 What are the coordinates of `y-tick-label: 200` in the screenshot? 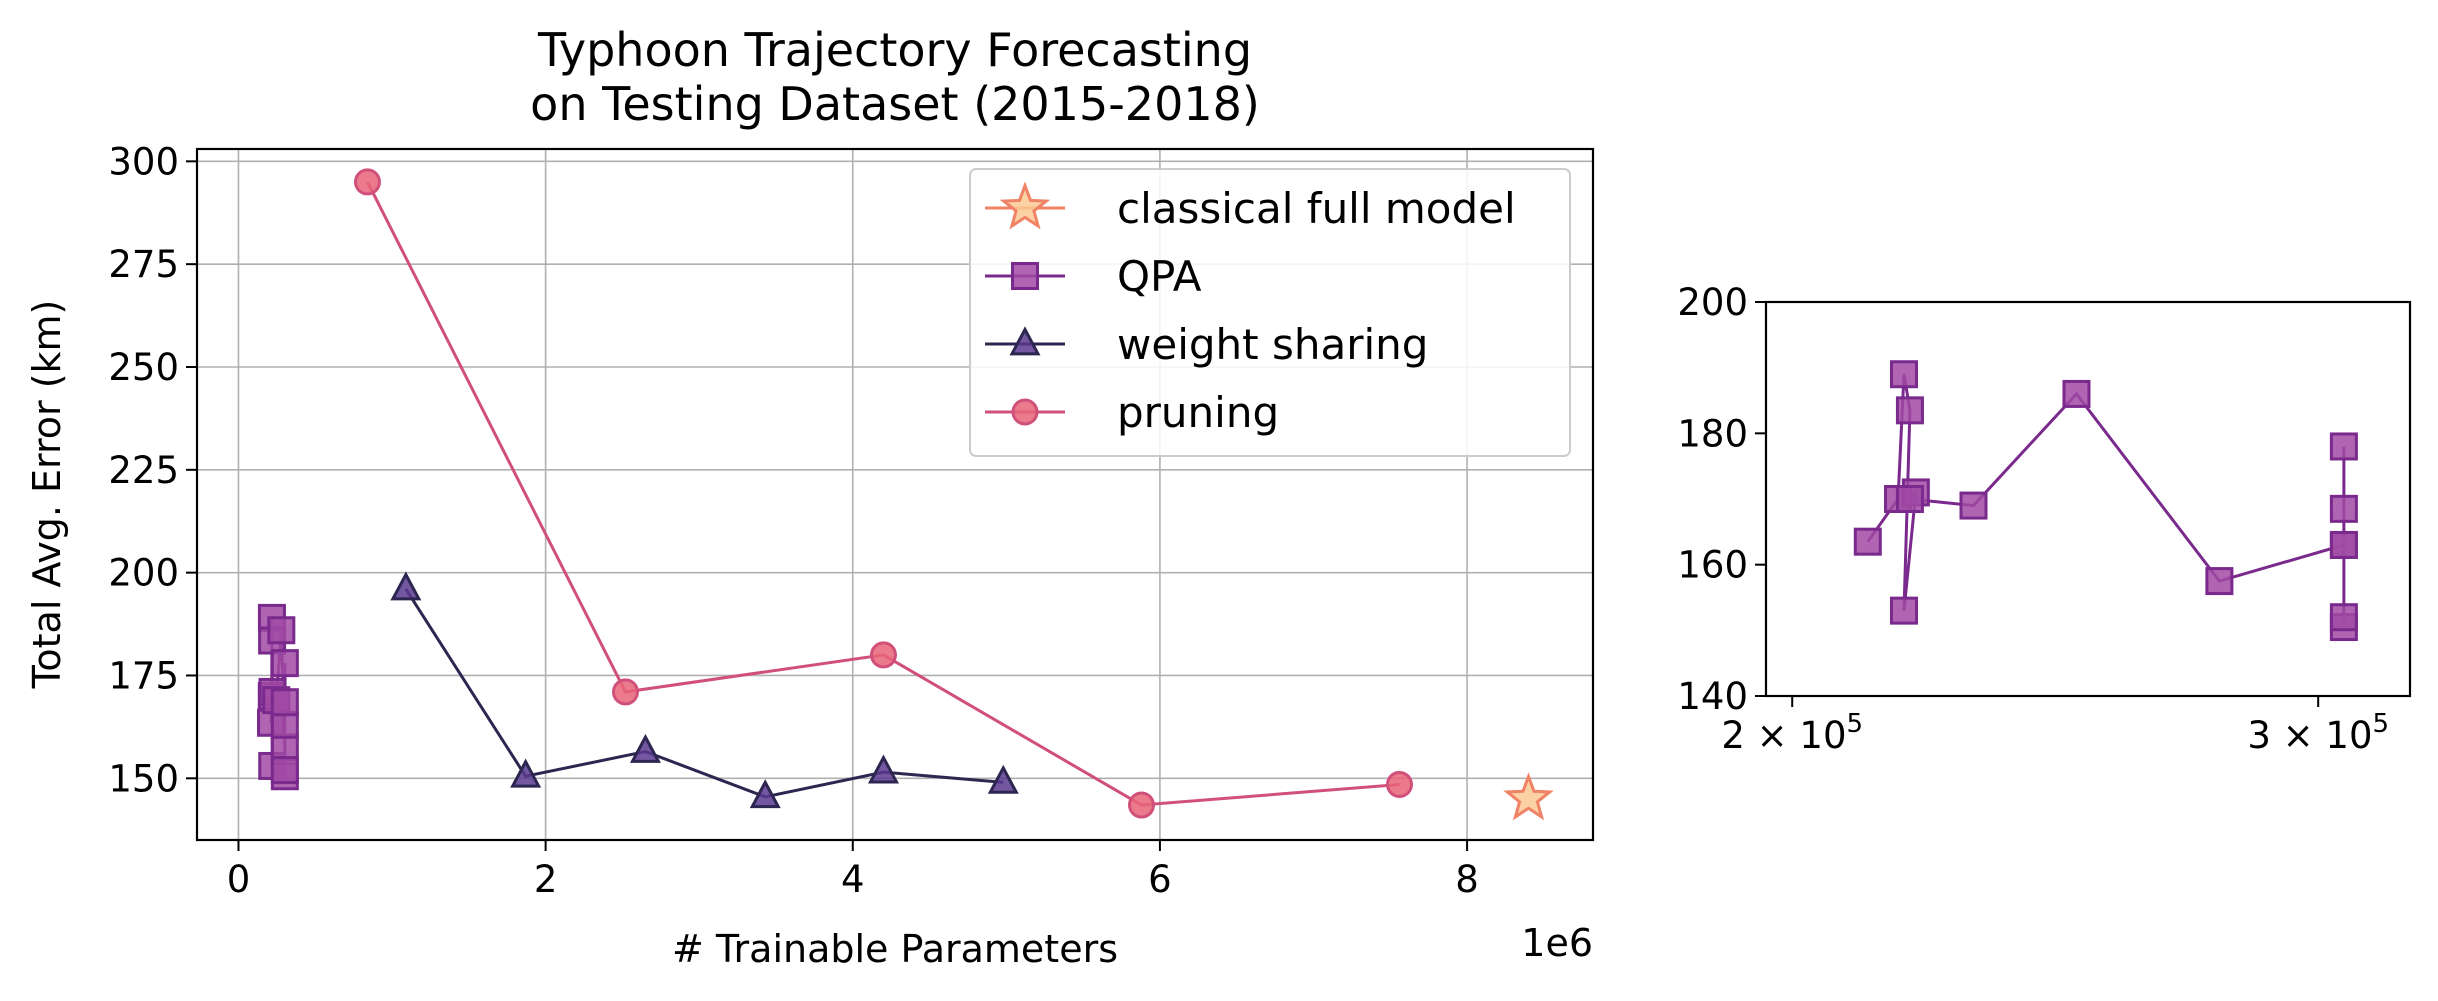 It's located at (143, 573).